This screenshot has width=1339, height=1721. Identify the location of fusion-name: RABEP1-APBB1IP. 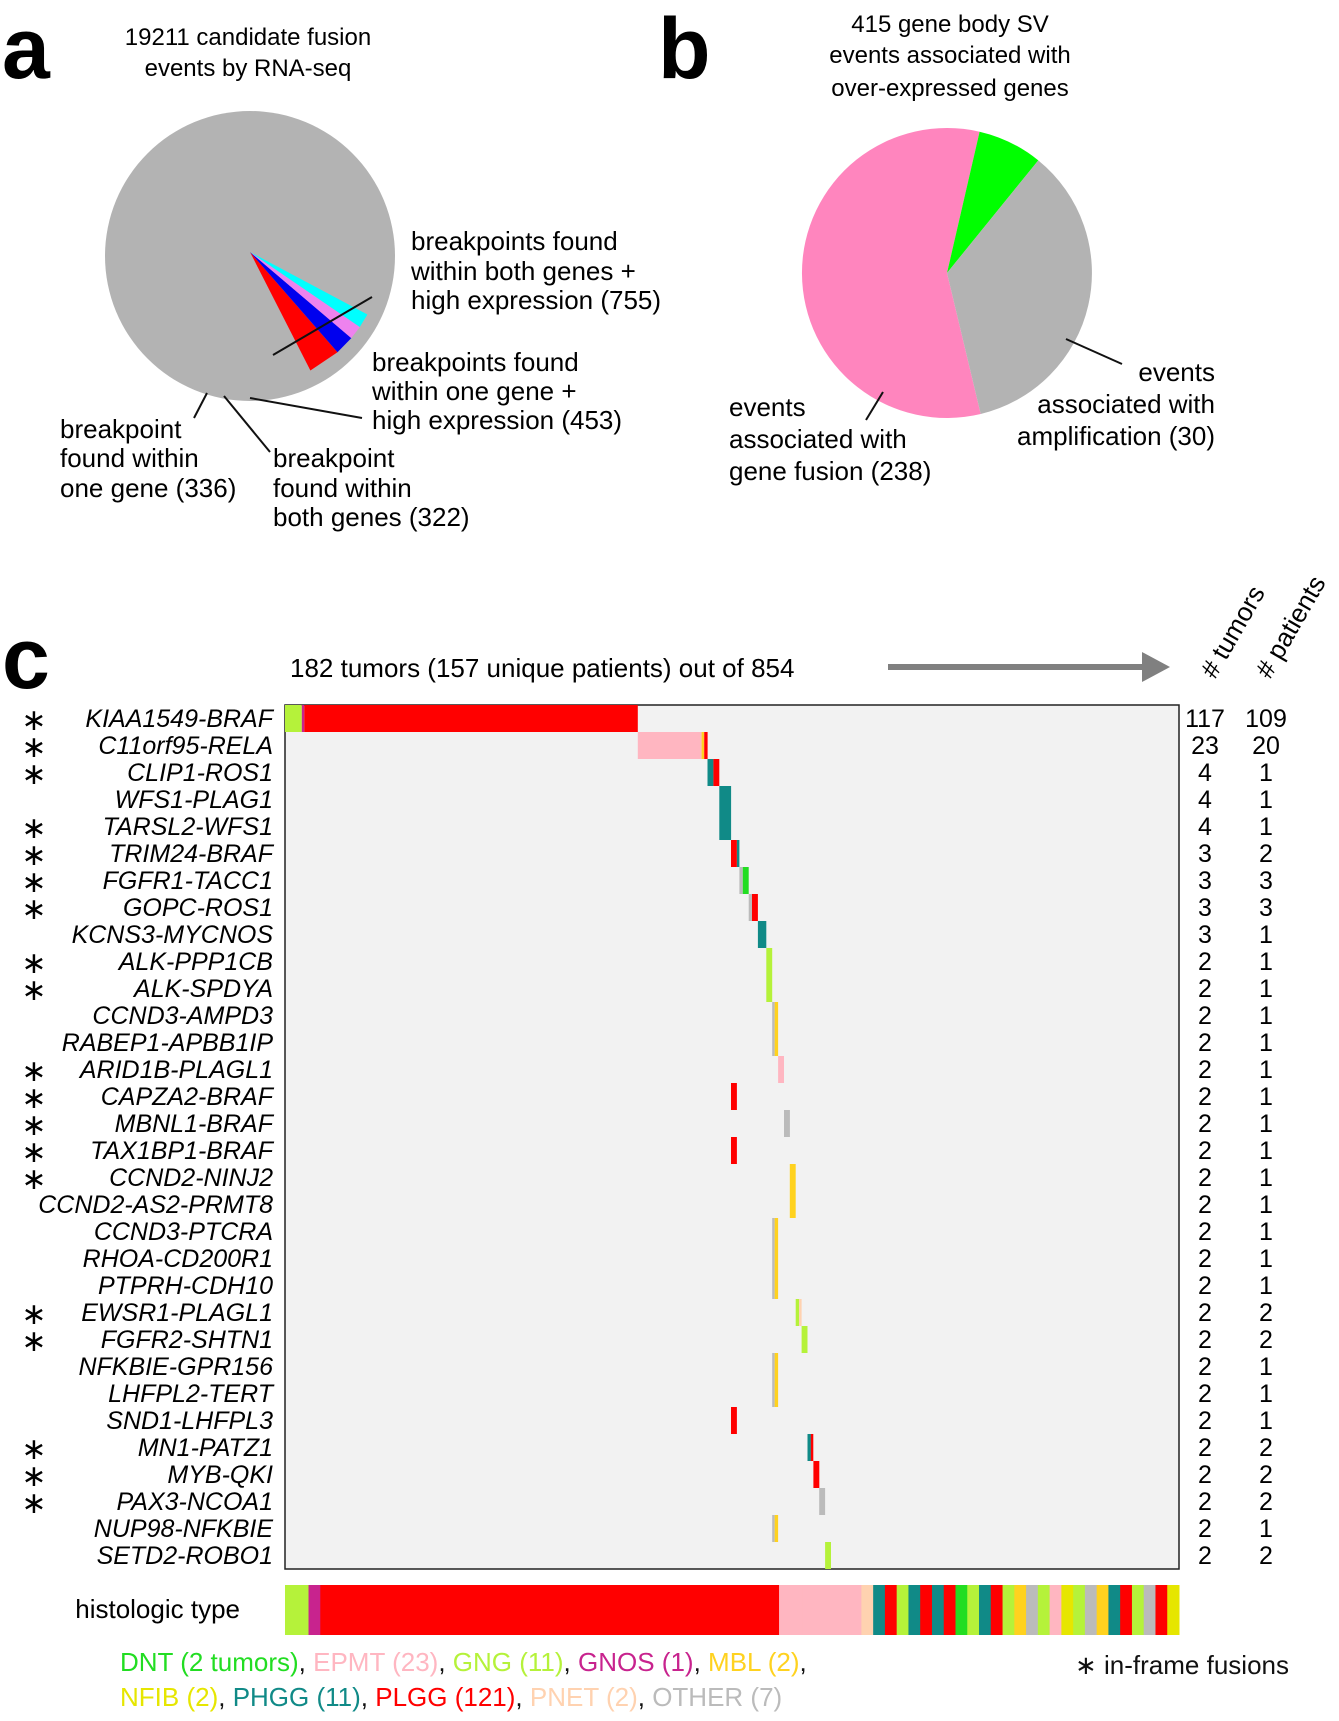
(168, 1043).